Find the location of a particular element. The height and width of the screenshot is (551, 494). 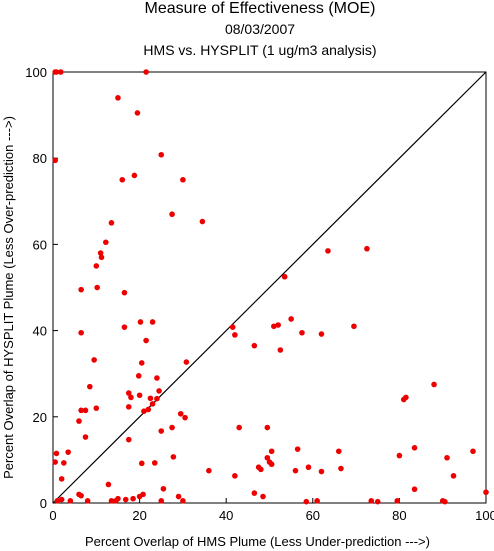

x-tick-label: 80 is located at coordinates (399, 515).